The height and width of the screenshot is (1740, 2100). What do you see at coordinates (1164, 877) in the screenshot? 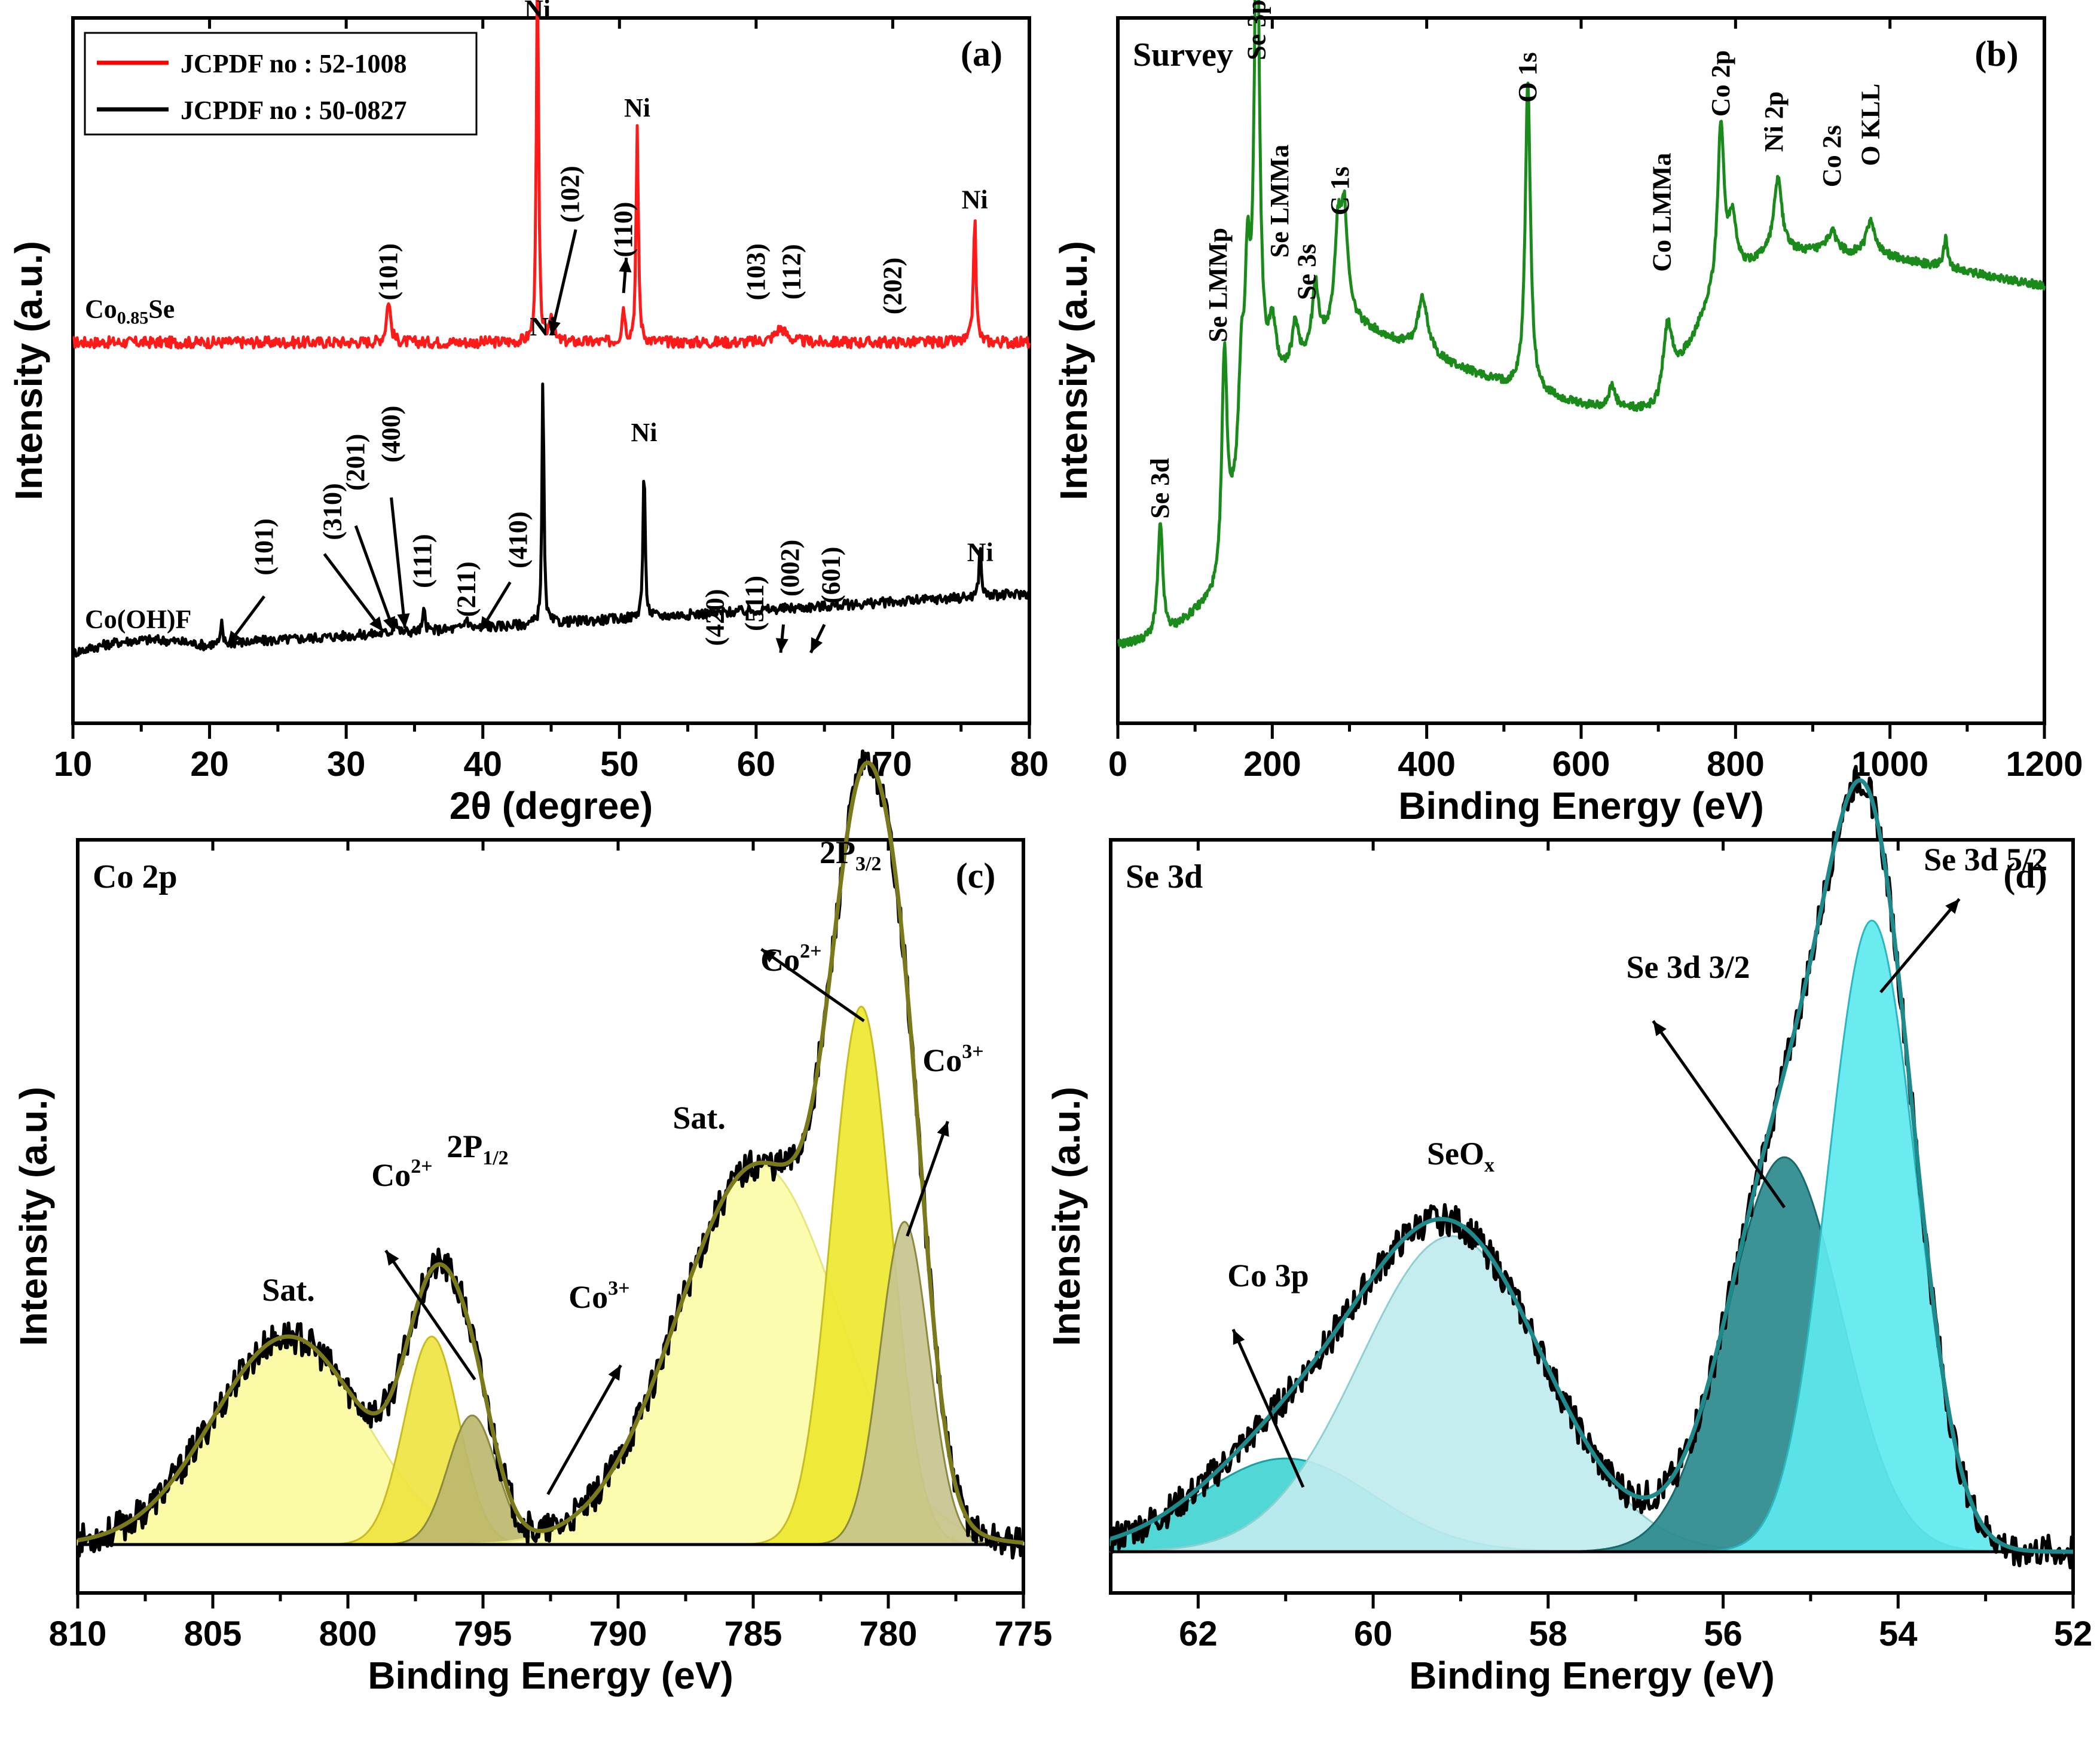
I see `panel-title: Se 3d` at bounding box center [1164, 877].